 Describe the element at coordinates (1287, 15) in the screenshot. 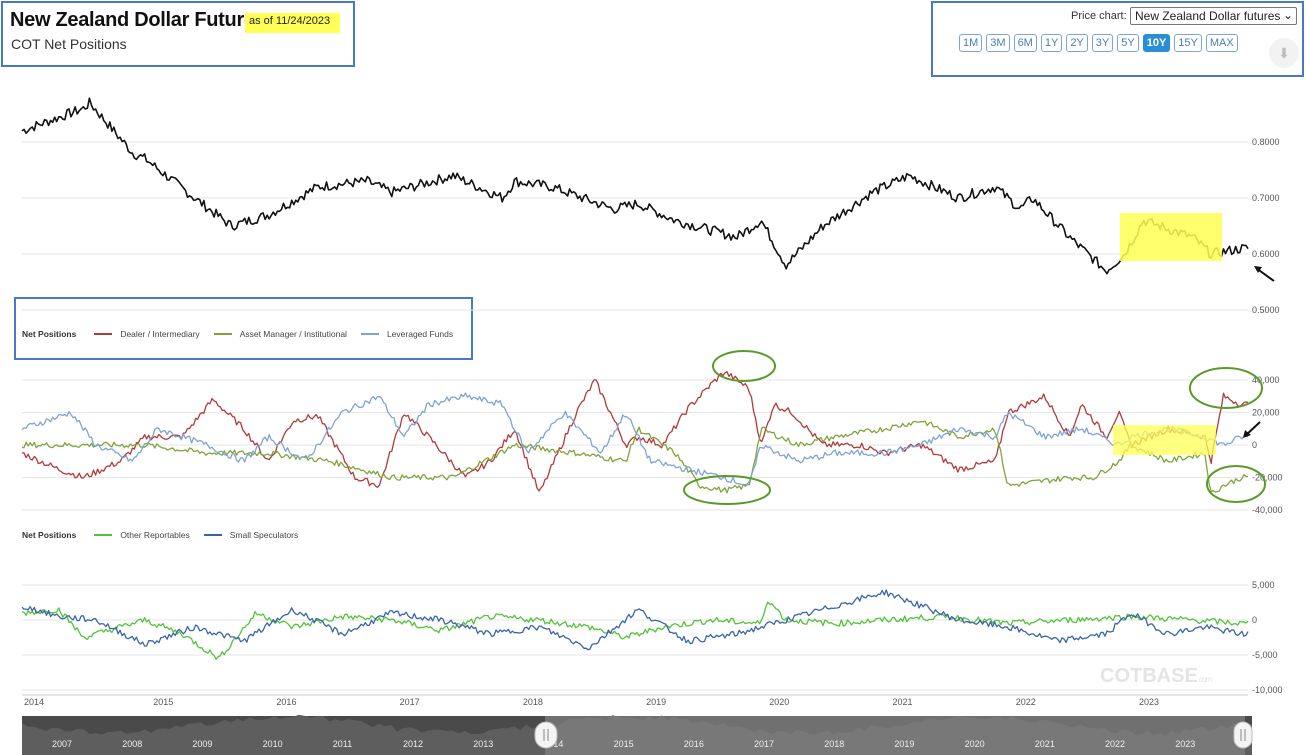

I see `chevron-down-icon: ⌄` at that location.